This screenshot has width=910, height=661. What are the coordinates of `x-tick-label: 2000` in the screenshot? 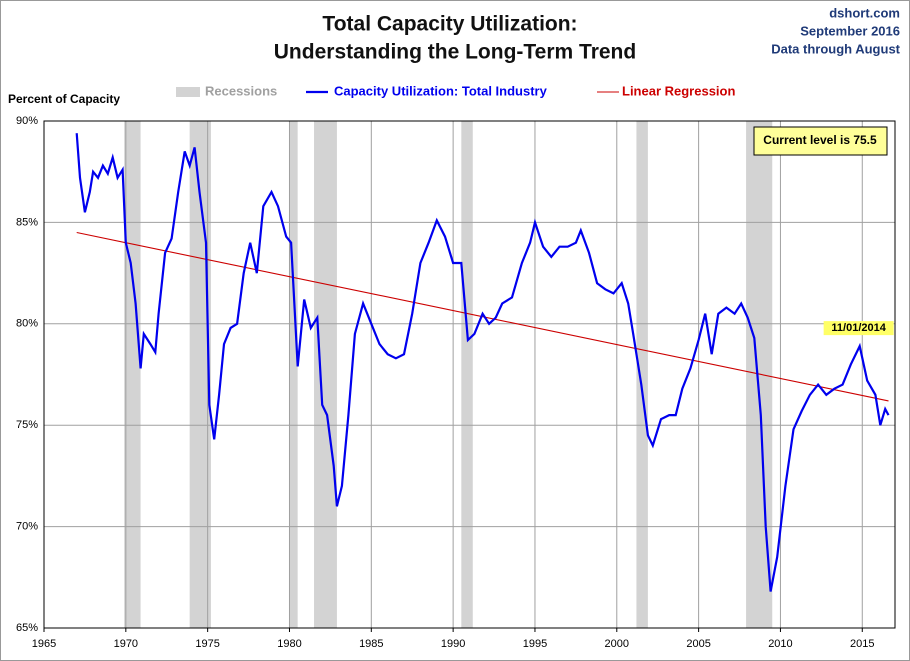 It's located at (617, 644).